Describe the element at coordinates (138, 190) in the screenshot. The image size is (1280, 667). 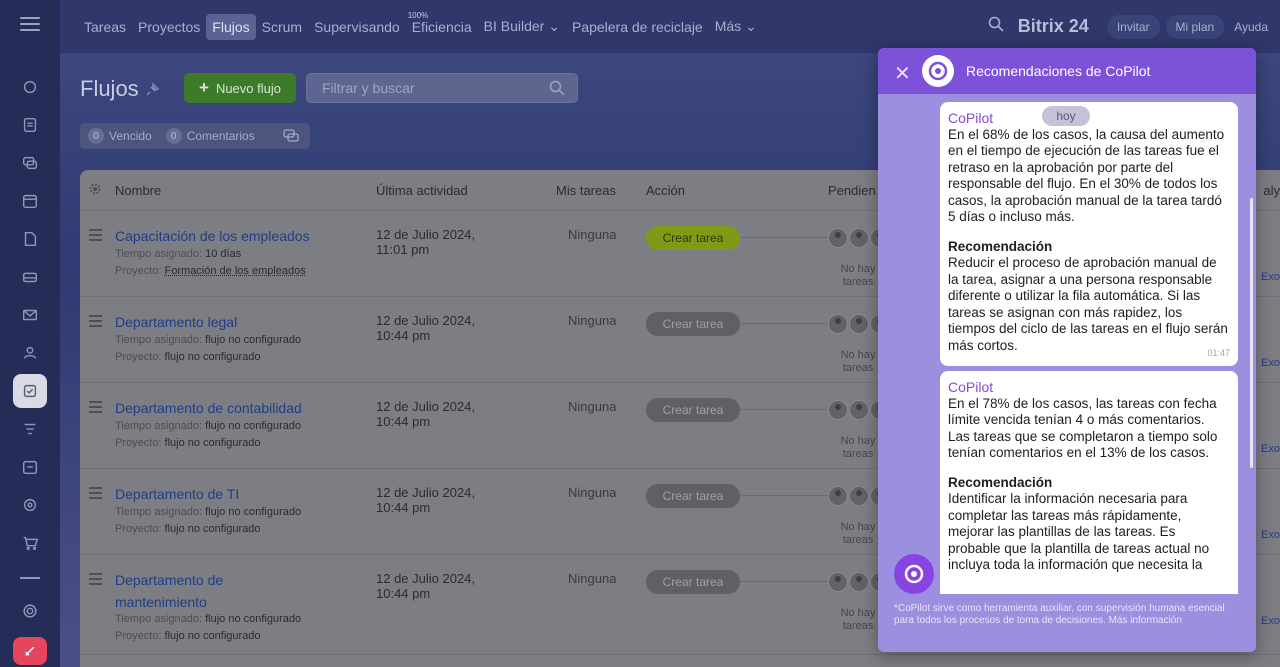
I see `column-name: Nombre` at that location.